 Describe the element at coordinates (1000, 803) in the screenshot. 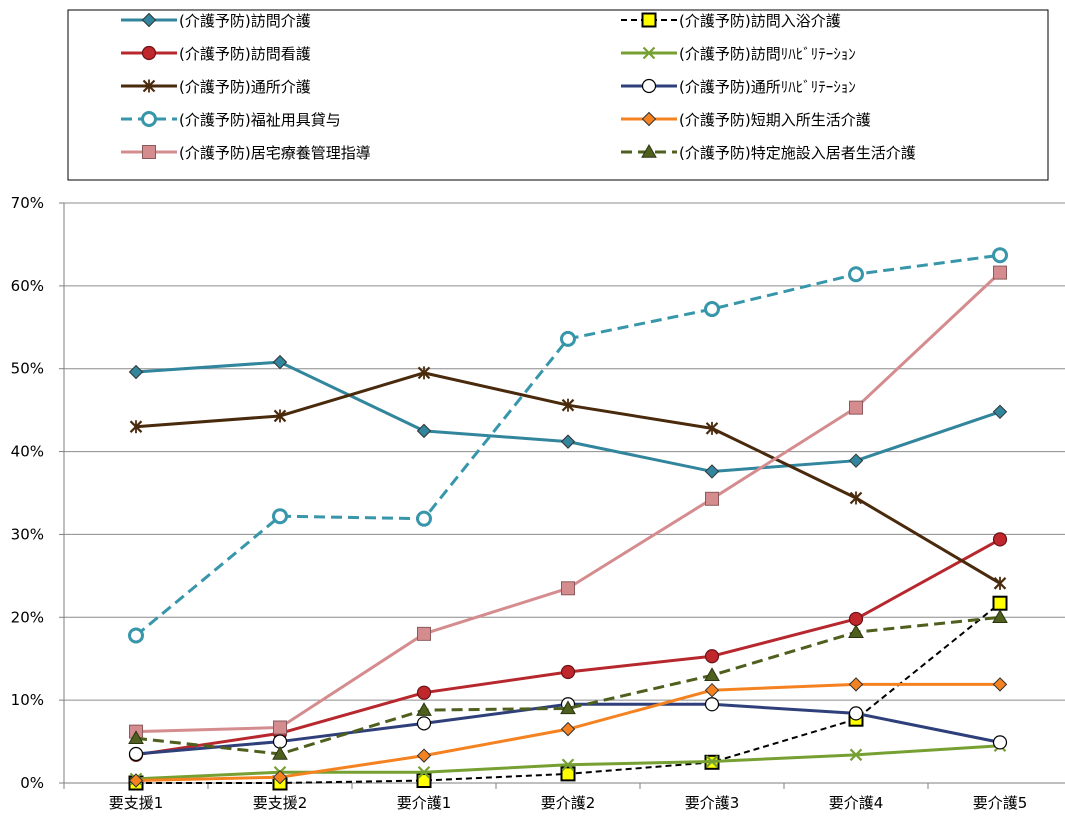

I see `x-tick-label: 要介護5` at that location.